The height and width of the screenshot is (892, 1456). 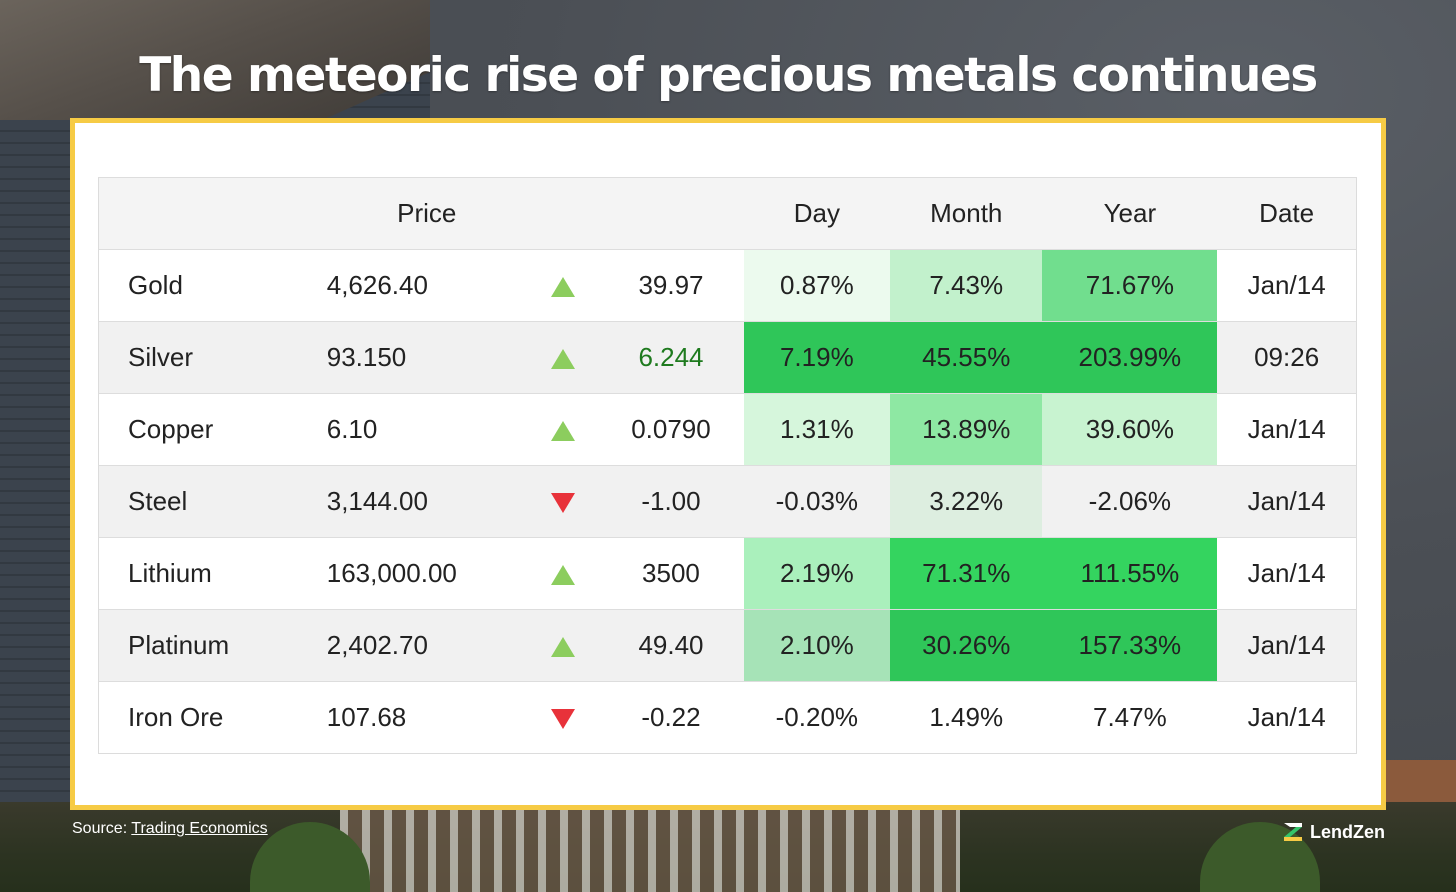 I want to click on year-change-cell: 157.33%, so click(x=1130, y=645).